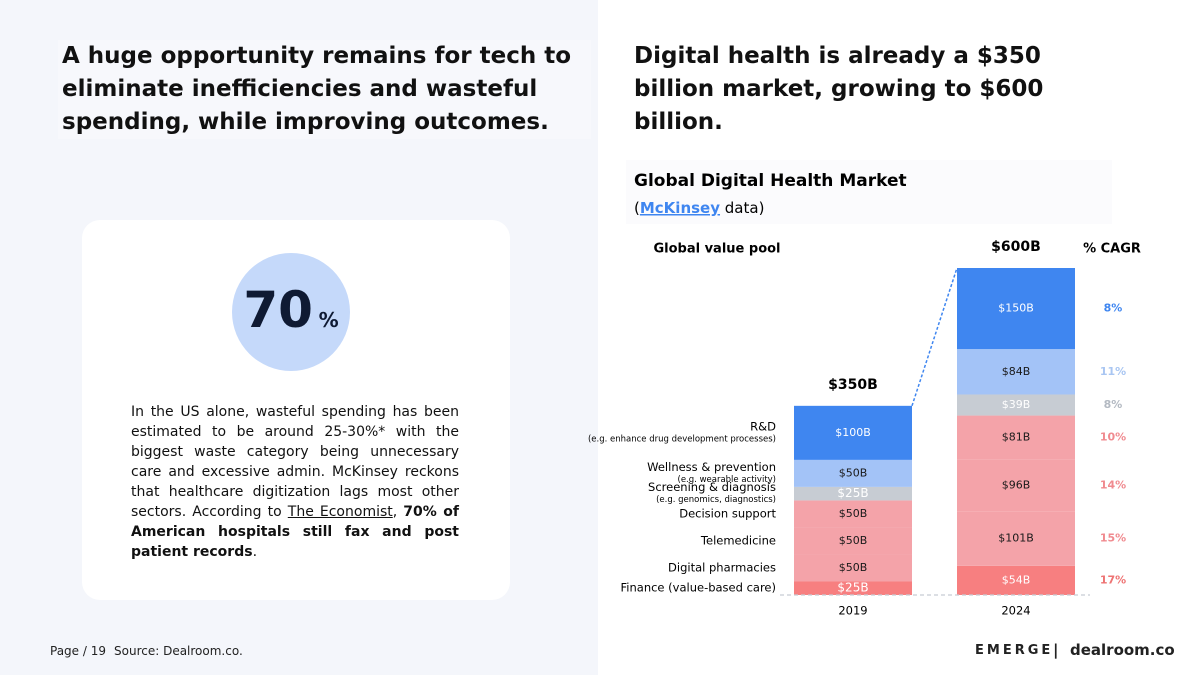 Image resolution: width=1200 pixels, height=675 pixels. Describe the element at coordinates (727, 480) in the screenshot. I see `series-note: (e.g. wearable activity)` at that location.